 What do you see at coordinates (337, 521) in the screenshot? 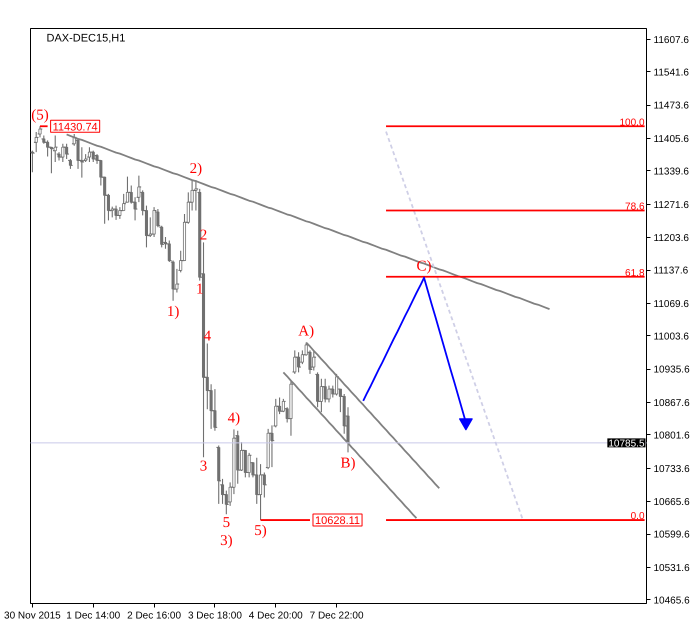
I see `series-label: 10628.11` at bounding box center [337, 521].